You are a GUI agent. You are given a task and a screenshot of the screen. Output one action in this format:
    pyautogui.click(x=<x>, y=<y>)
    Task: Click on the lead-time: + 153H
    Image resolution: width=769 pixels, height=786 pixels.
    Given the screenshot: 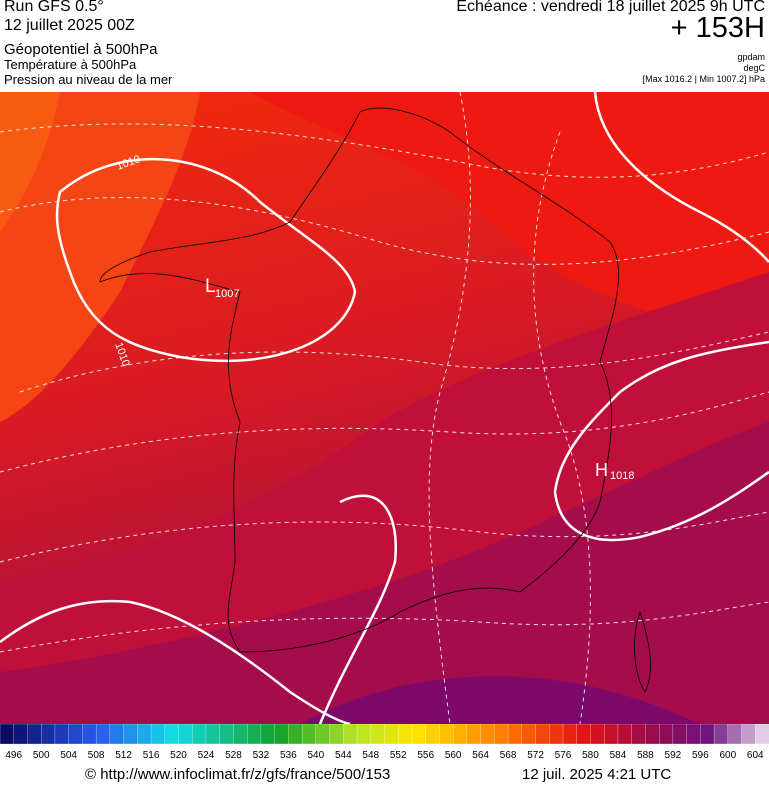 What is the action you would take?
    pyautogui.click(x=717, y=28)
    